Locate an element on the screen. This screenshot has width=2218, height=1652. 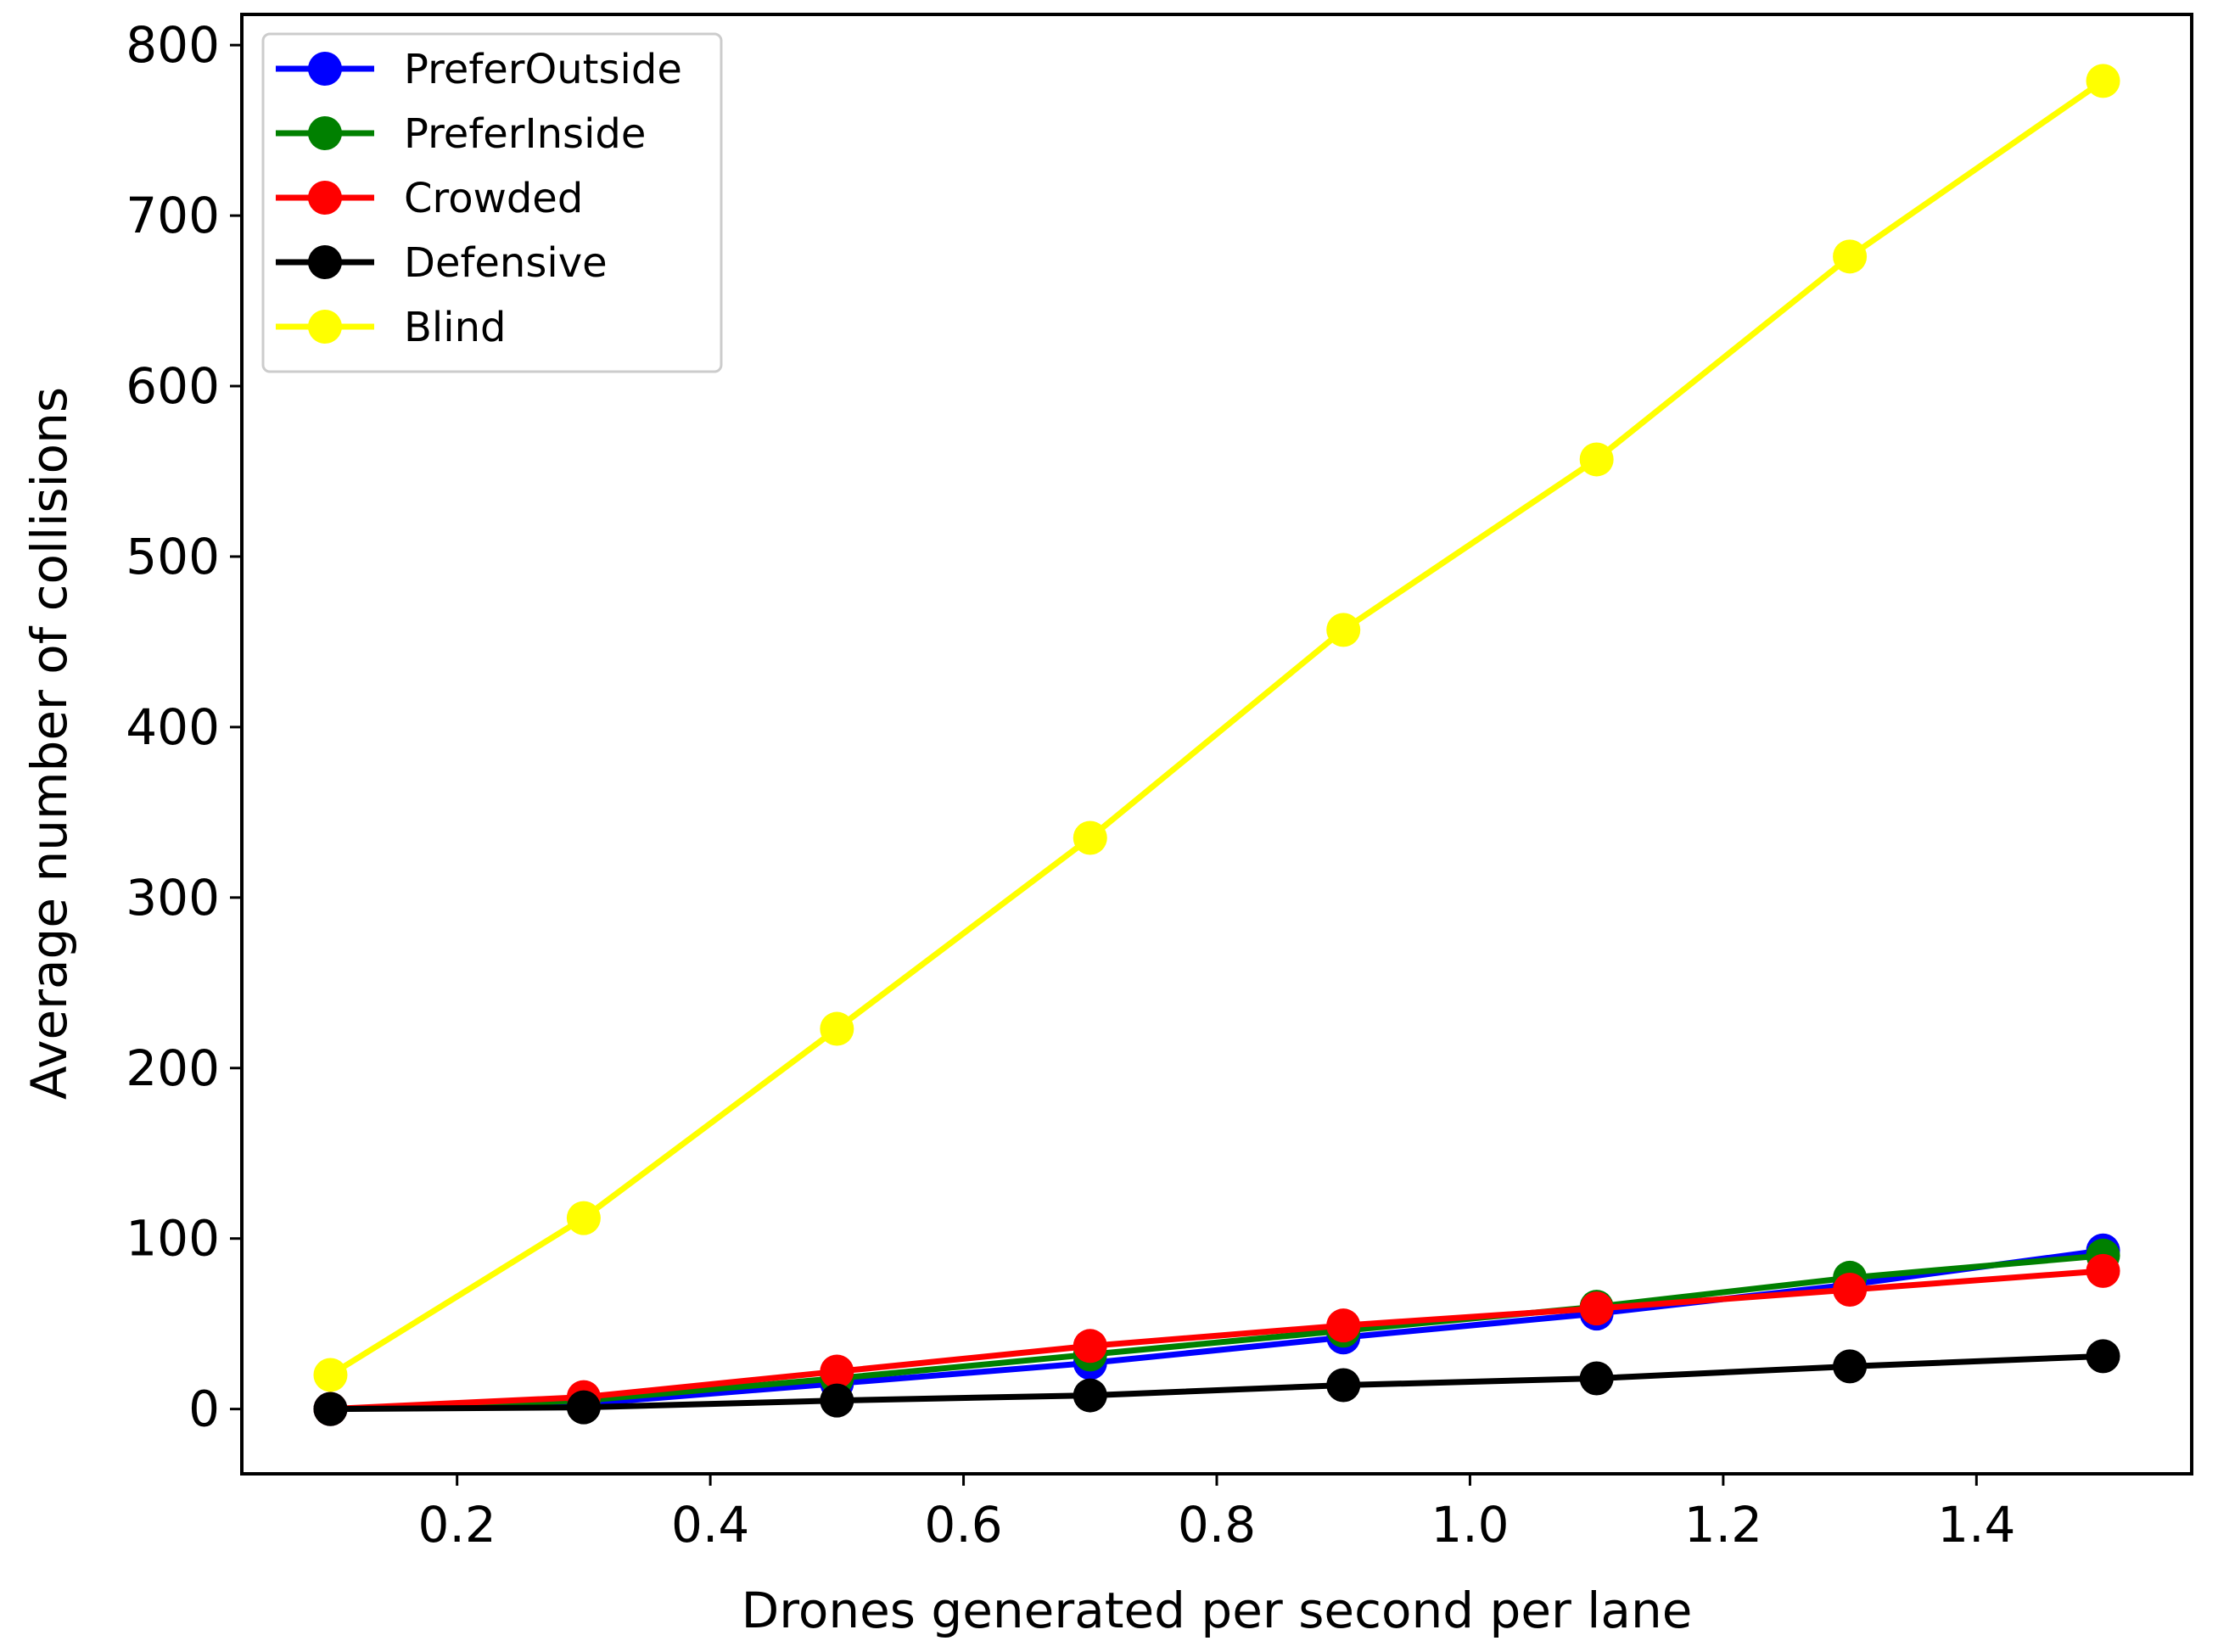
y-axis-title: Average number of collisions is located at coordinates (49, 743).